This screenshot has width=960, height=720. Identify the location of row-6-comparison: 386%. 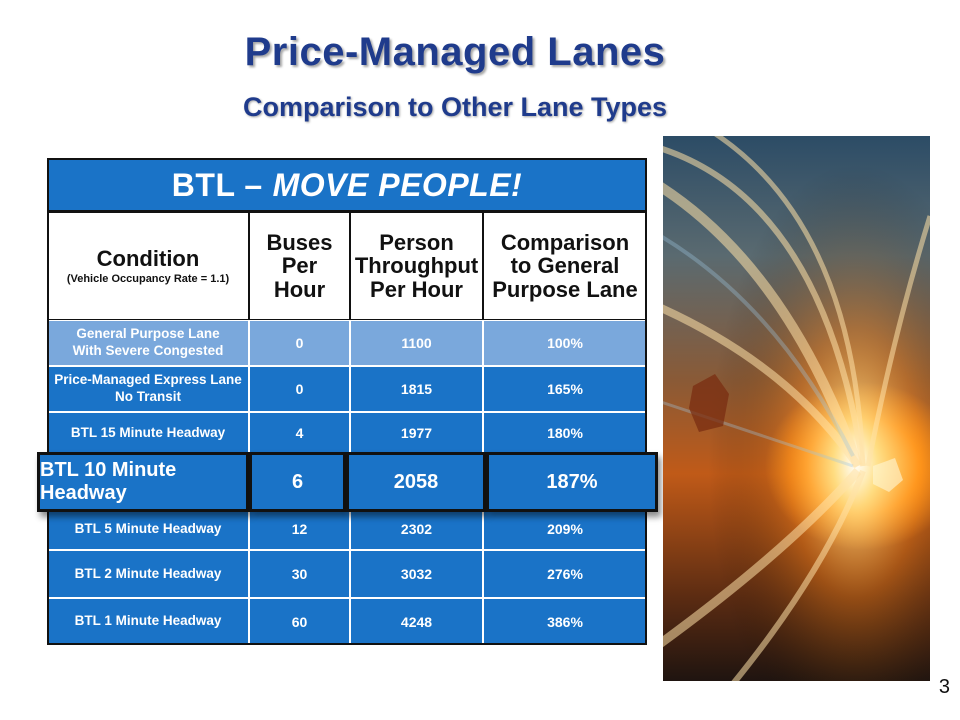
(565, 621).